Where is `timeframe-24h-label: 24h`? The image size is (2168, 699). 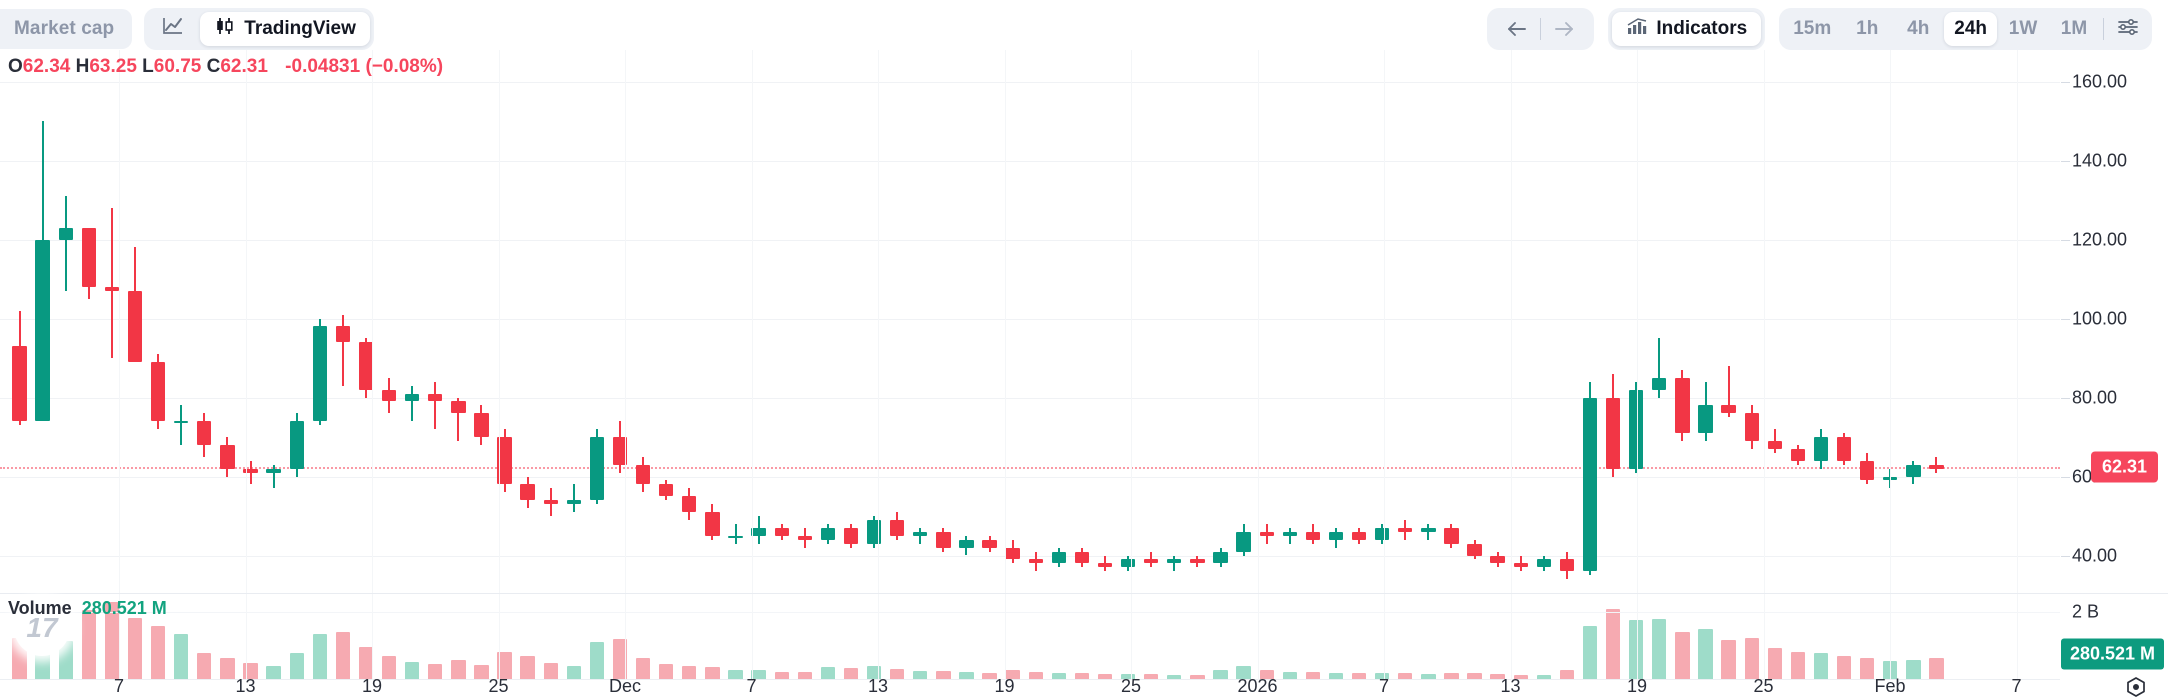 timeframe-24h-label: 24h is located at coordinates (1970, 28).